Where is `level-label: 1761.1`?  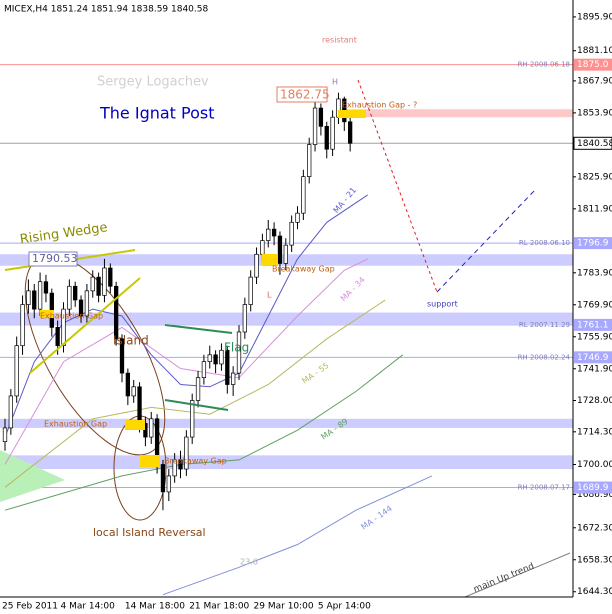
level-label: 1761.1 is located at coordinates (593, 325).